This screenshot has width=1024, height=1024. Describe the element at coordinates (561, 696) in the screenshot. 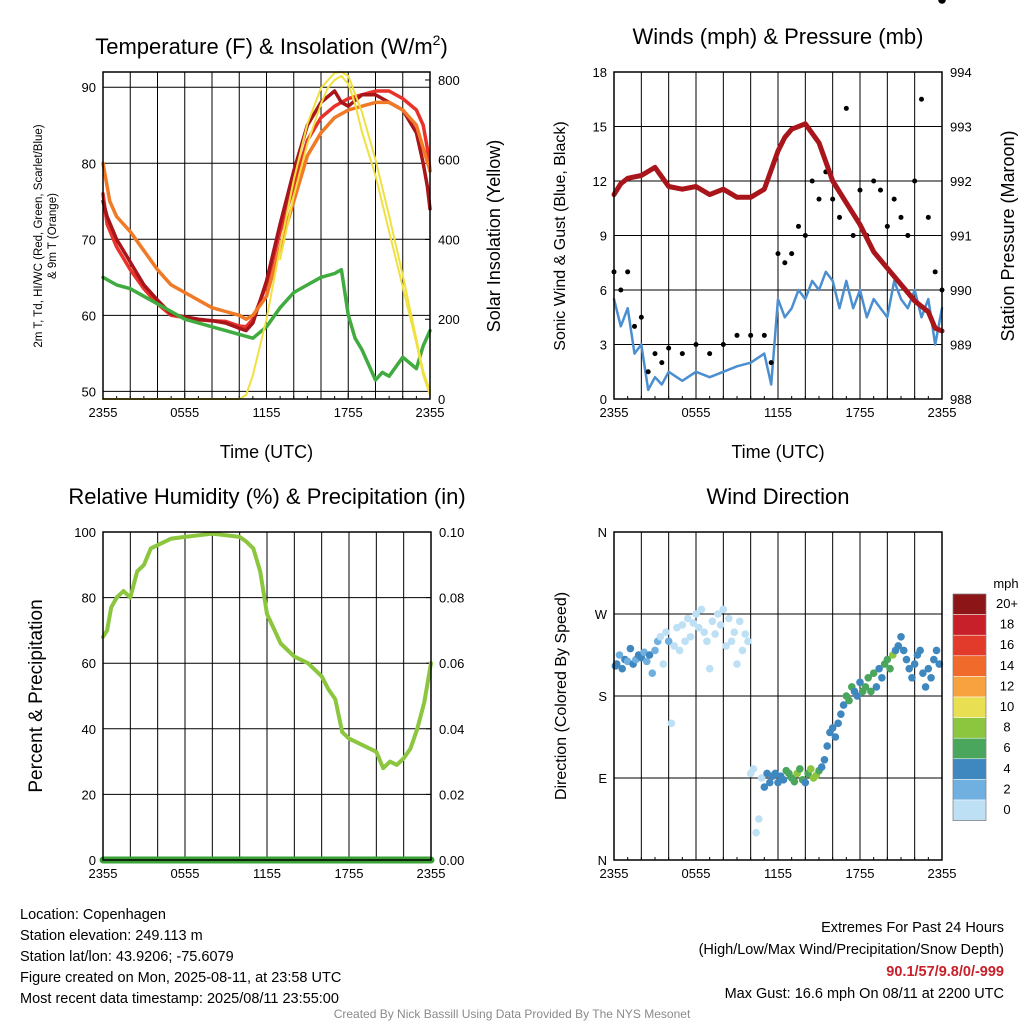

I see `y-axis-label: Direction (Colored By Speed)` at that location.